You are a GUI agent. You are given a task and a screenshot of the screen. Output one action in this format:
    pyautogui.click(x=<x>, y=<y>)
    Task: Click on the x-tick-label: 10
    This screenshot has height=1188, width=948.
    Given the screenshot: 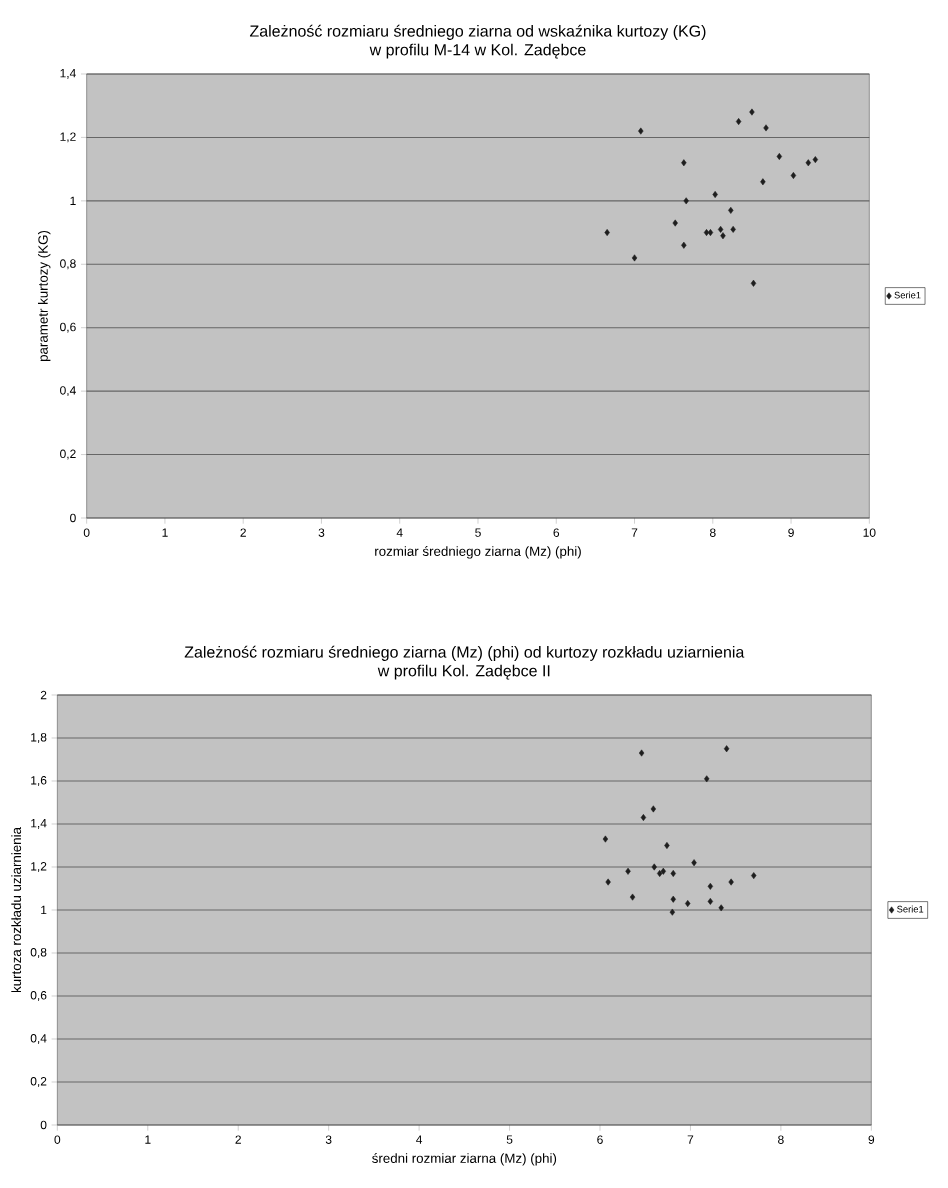 What is the action you would take?
    pyautogui.click(x=869, y=532)
    